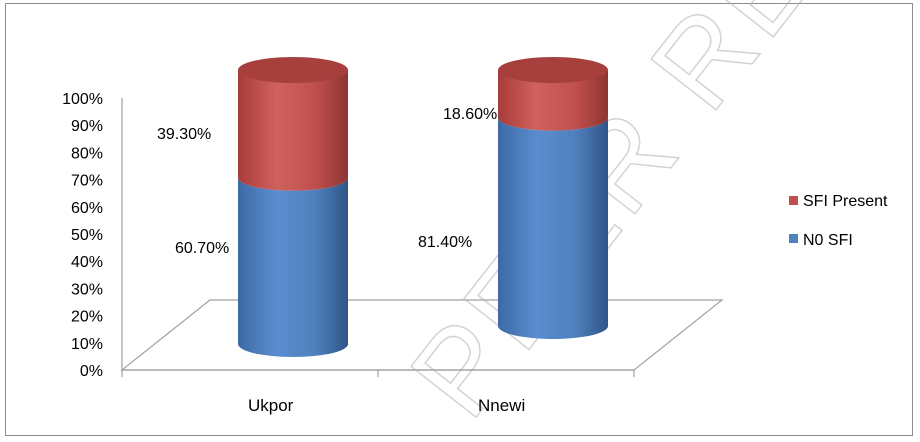 The image size is (920, 442). Describe the element at coordinates (378, 373) in the screenshot. I see `x-axis-line` at that location.